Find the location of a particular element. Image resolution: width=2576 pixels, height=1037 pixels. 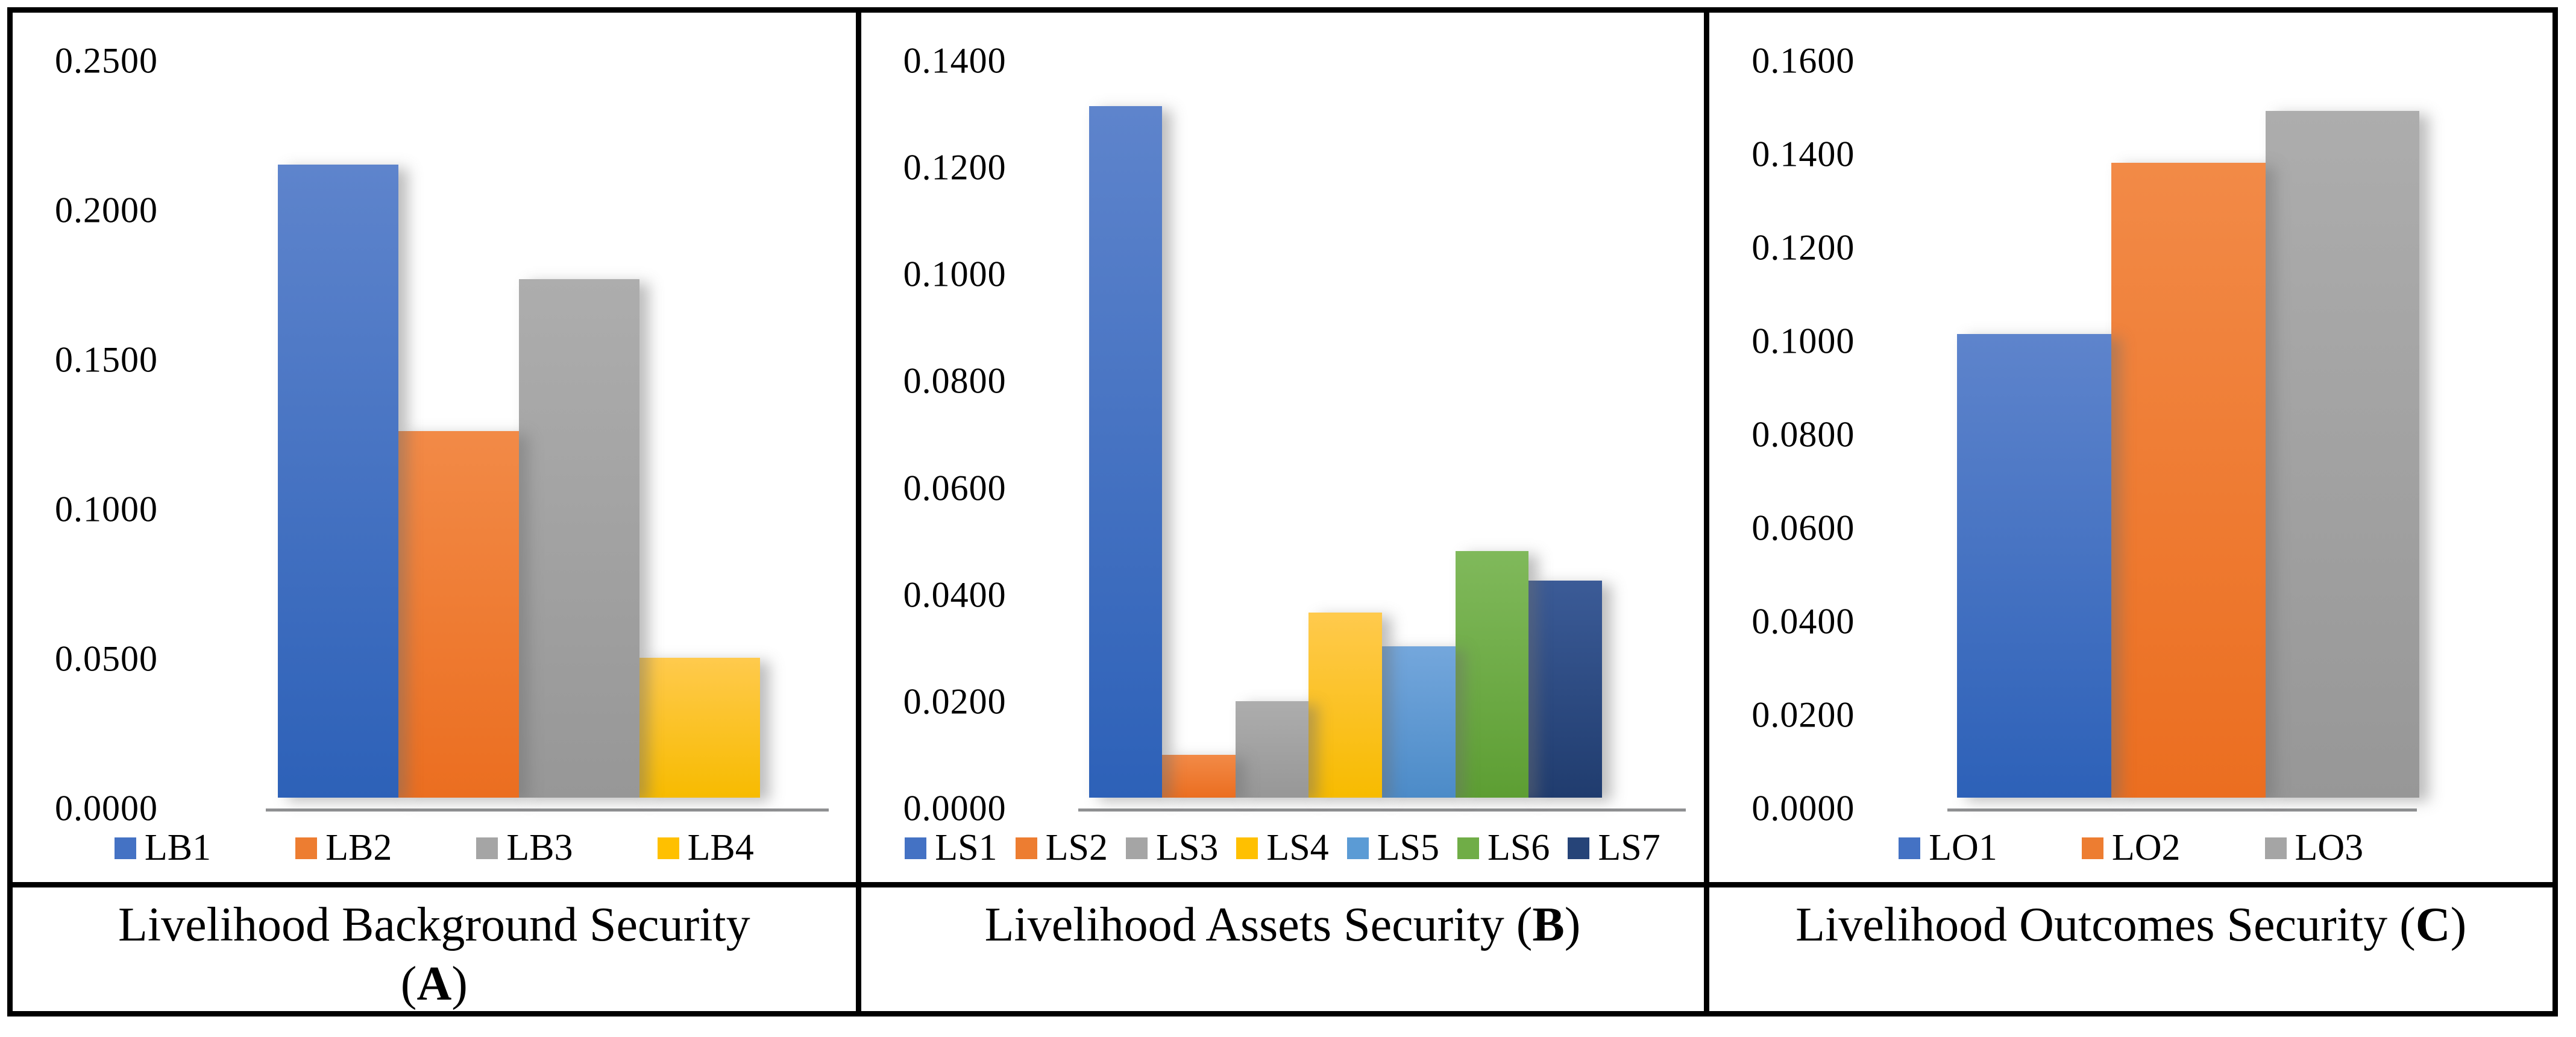

legend-item-LS3: LS3 is located at coordinates (1172, 848).